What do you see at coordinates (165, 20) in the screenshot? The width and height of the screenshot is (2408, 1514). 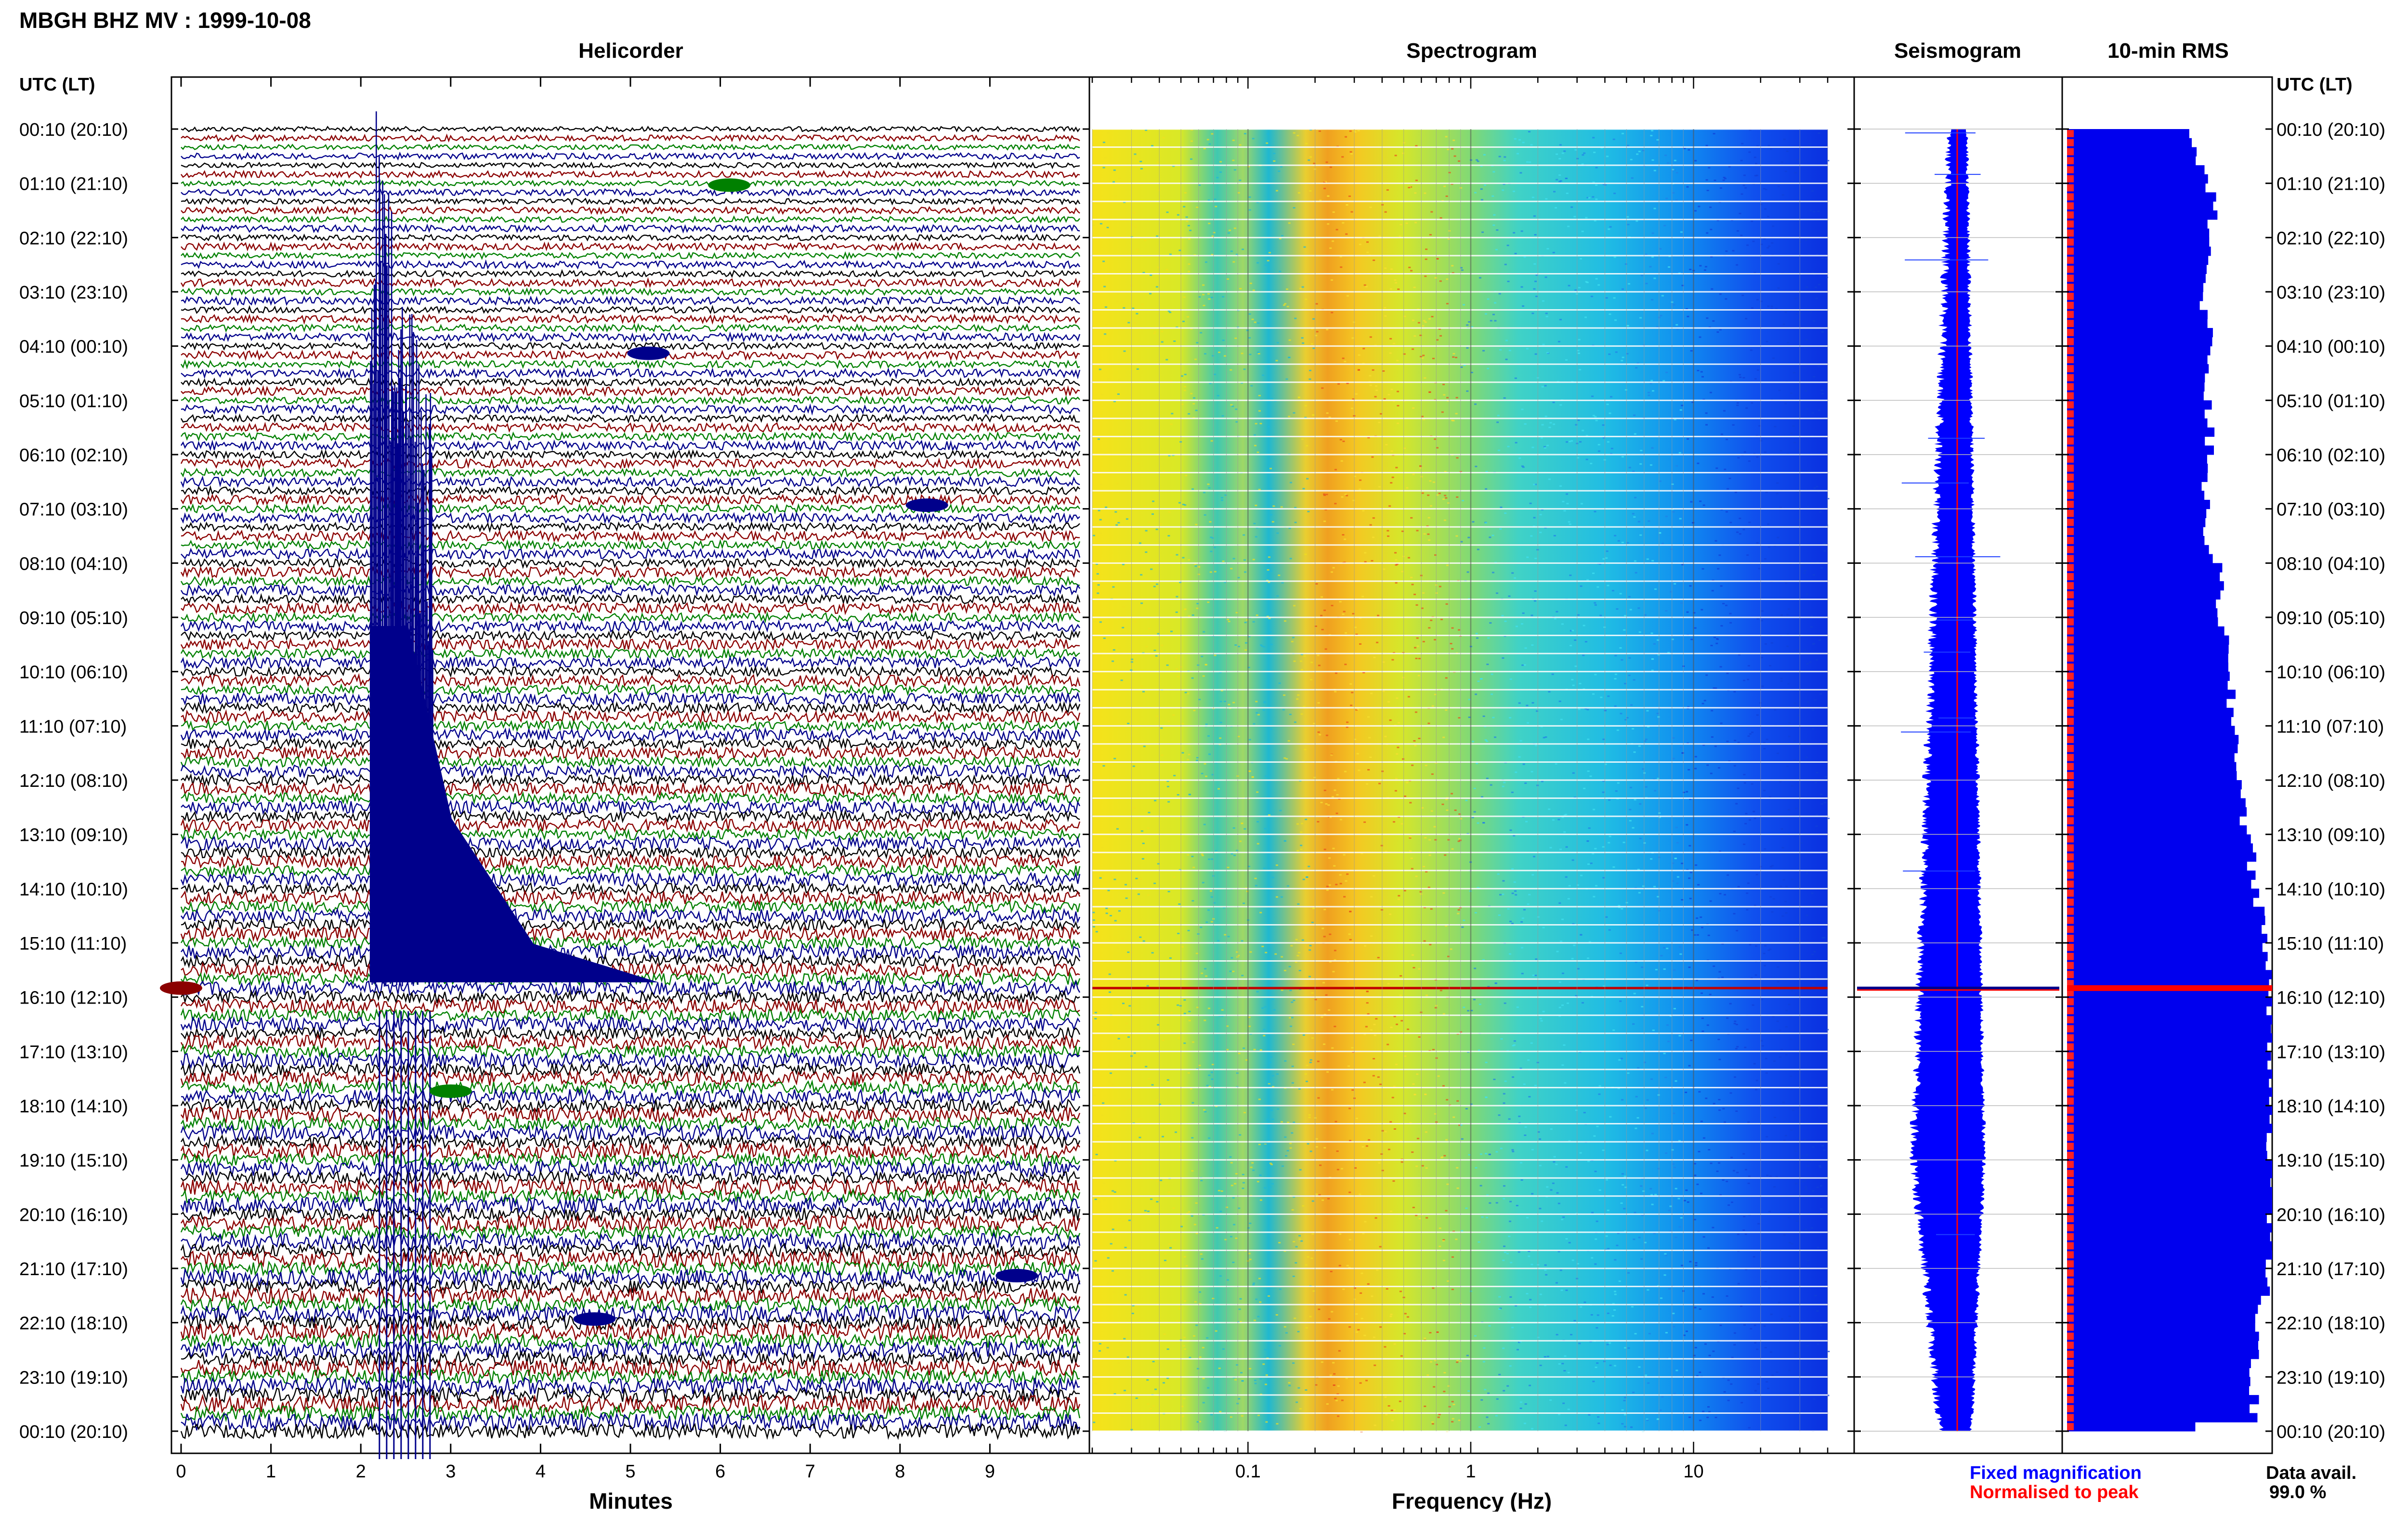 I see `figure-title: MBGH BHZ MV : 1999-10-08` at bounding box center [165, 20].